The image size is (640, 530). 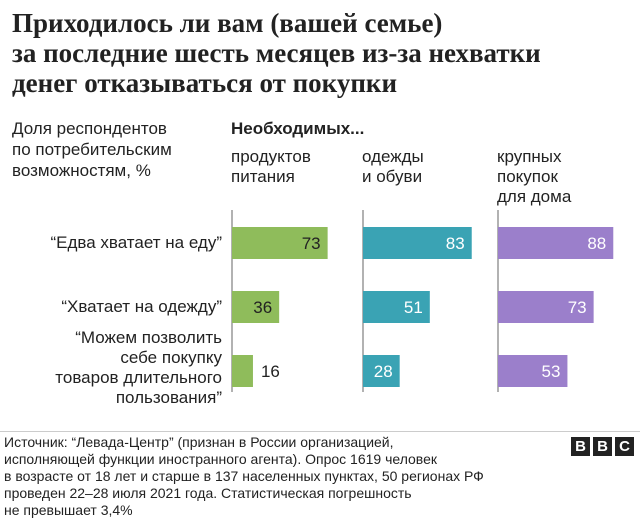 I want to click on y-axis-label-line: Доля респондентов, so click(x=89, y=128).